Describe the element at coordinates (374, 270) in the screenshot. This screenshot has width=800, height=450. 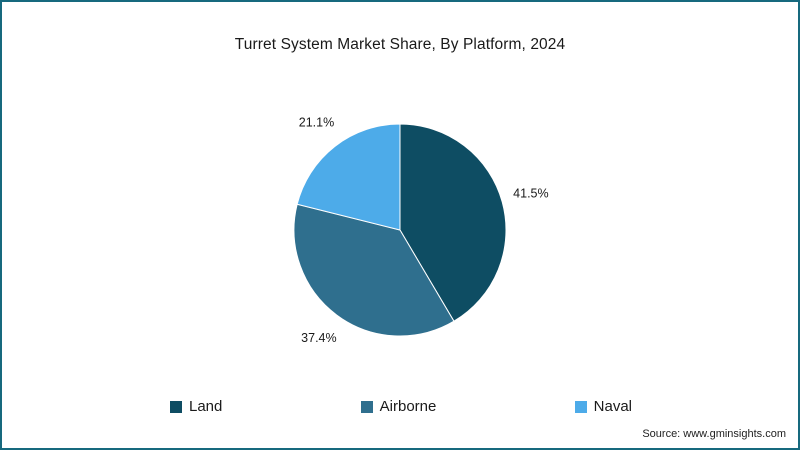
I see `pie-slice-airborne` at that location.